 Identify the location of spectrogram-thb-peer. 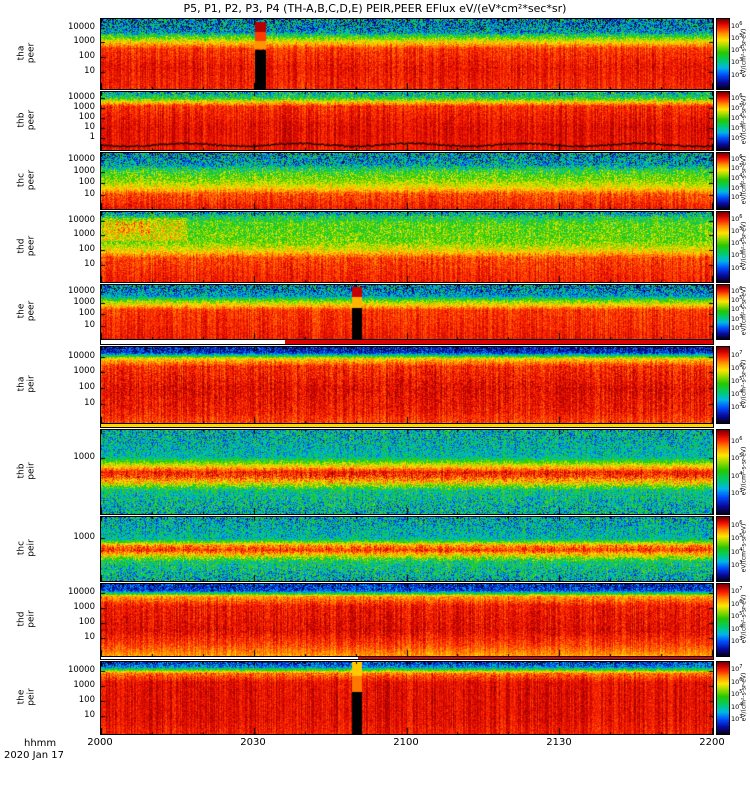
(407, 121).